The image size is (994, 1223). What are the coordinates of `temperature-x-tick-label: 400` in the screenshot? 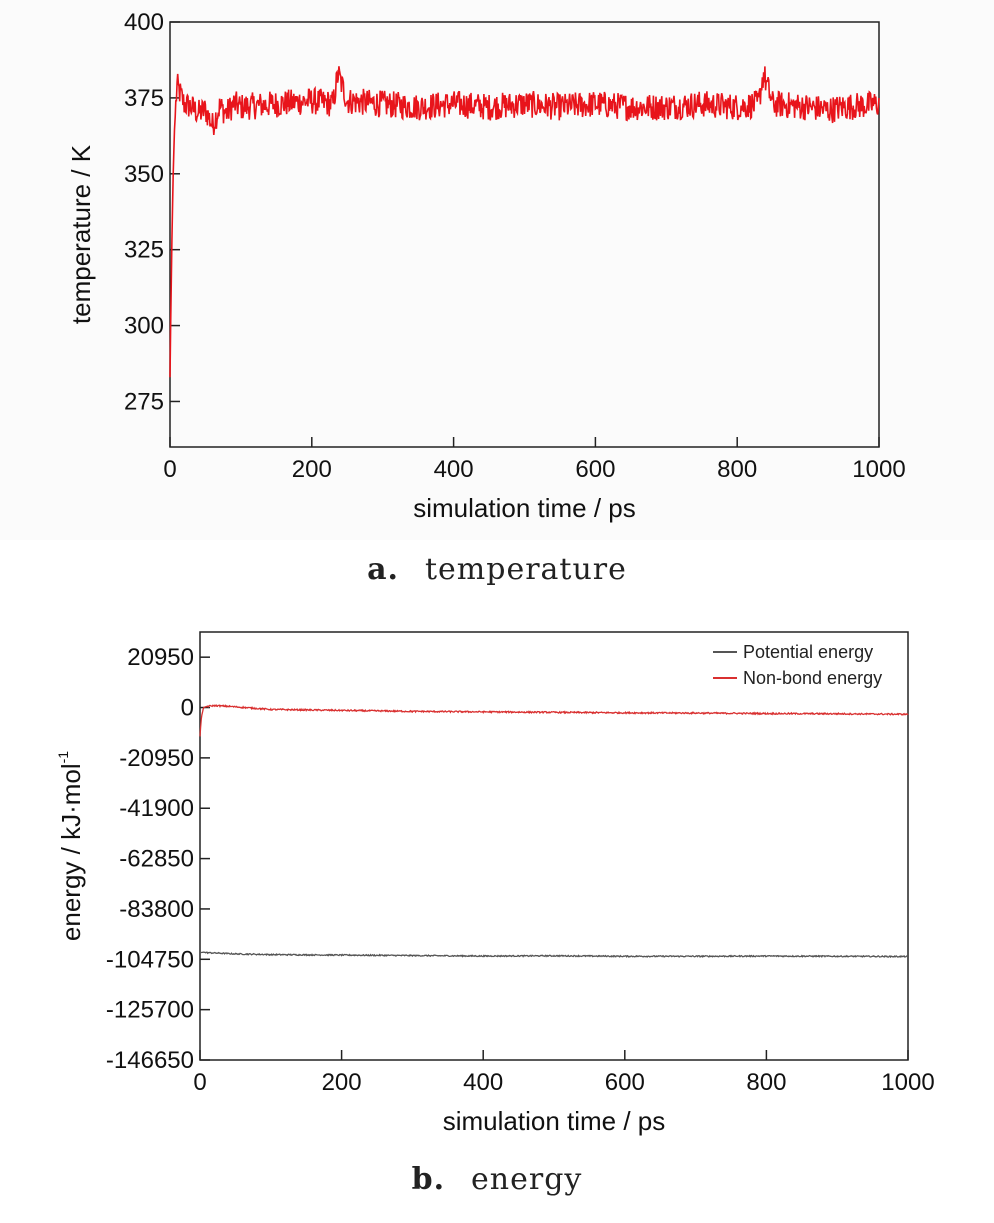 It's located at (454, 469).